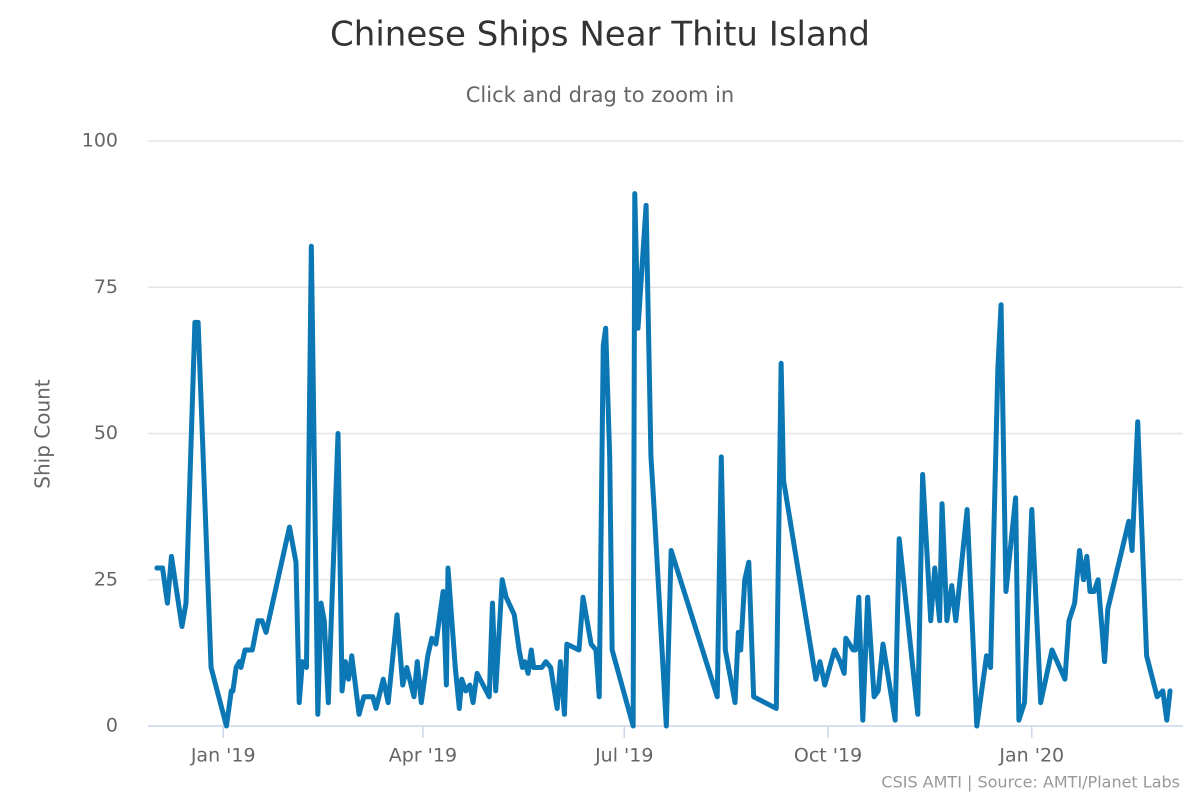 The width and height of the screenshot is (1200, 804). Describe the element at coordinates (106, 433) in the screenshot. I see `y-tick-label: 50` at that location.